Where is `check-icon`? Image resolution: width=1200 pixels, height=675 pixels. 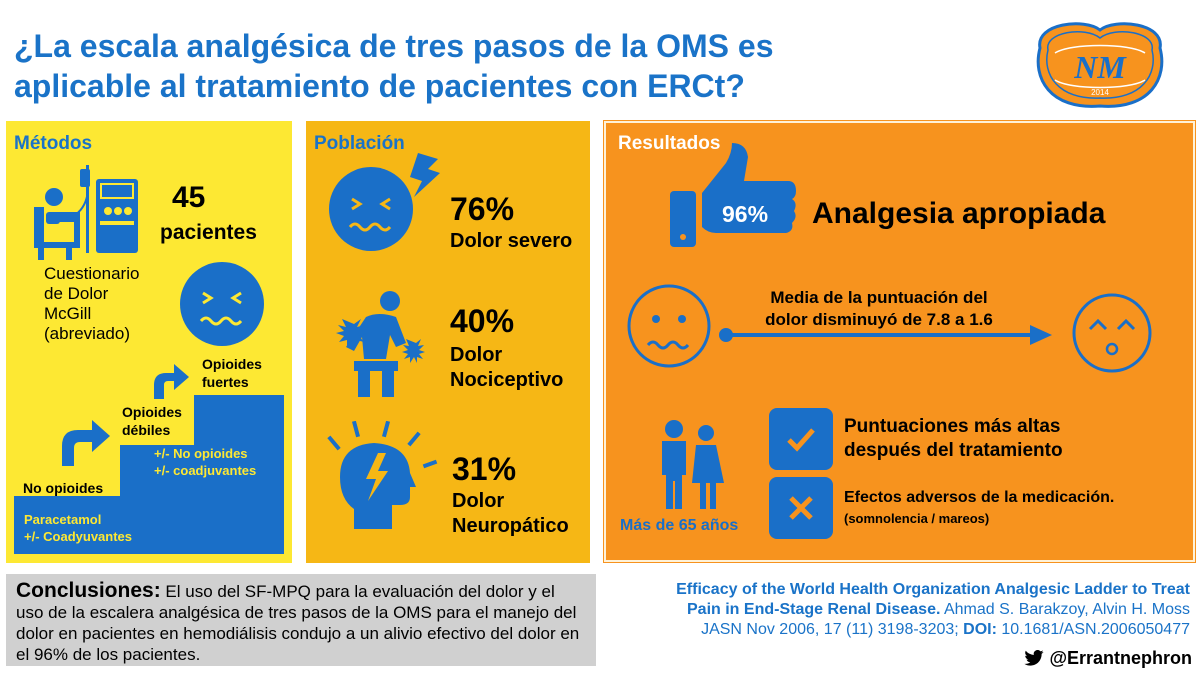 check-icon is located at coordinates (801, 440).